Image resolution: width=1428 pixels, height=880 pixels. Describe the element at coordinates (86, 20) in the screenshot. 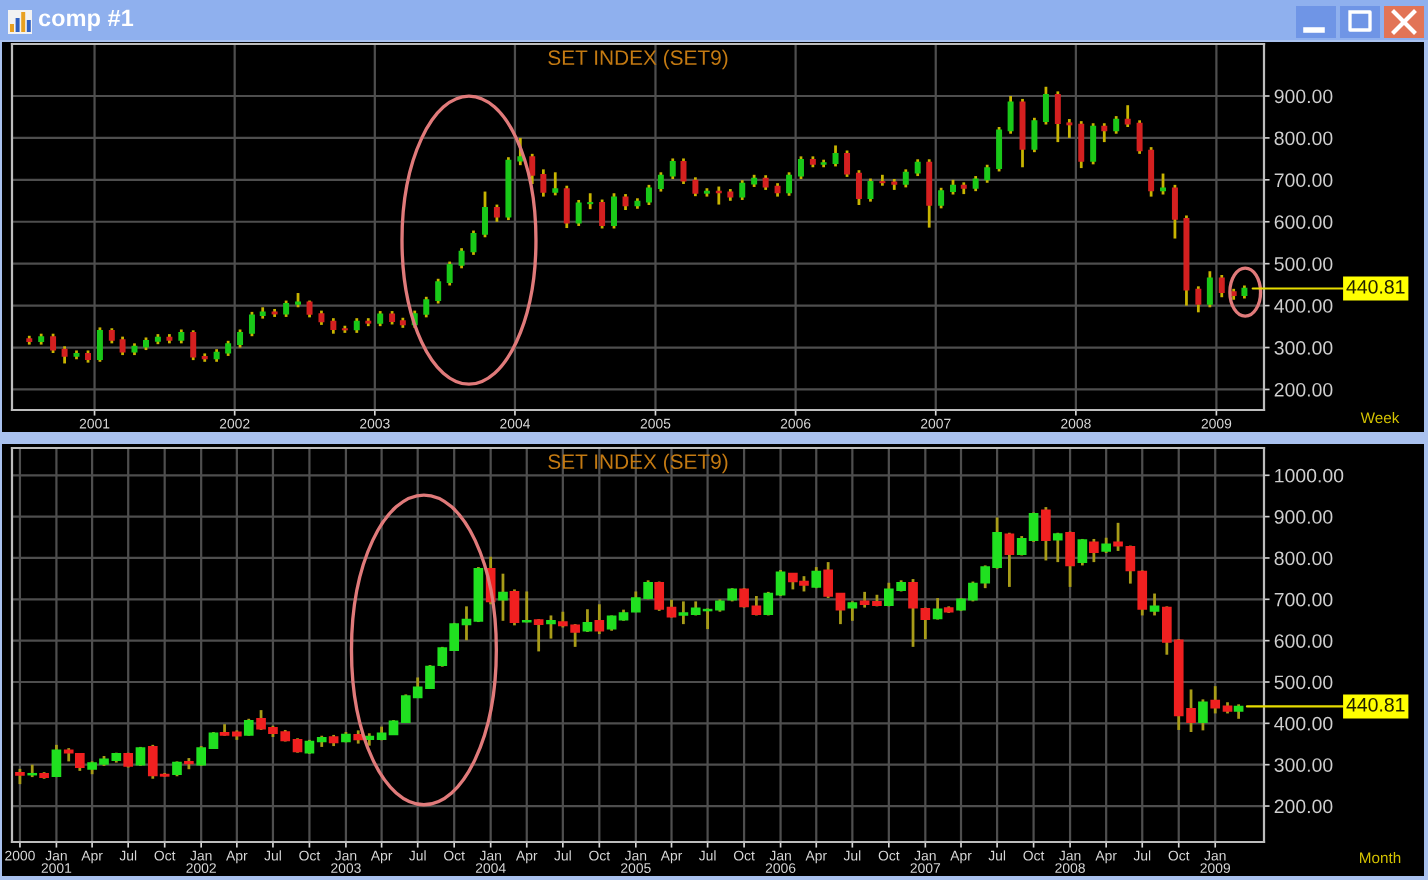

I see `text: comp #1` at that location.